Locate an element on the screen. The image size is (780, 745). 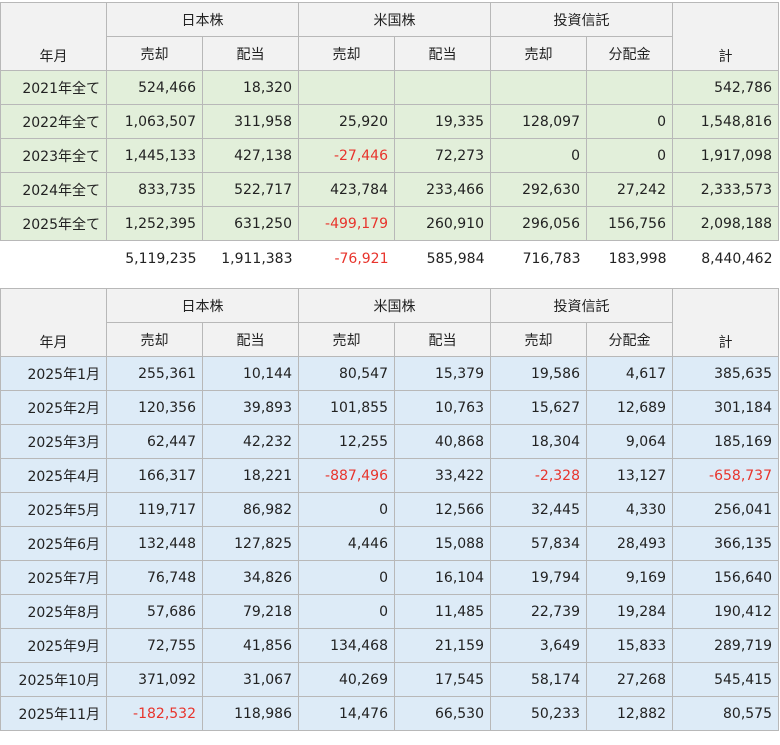
monthly-header-row-sub: 売却 配当 売却 配当 売却 分配金 is located at coordinates (390, 339).